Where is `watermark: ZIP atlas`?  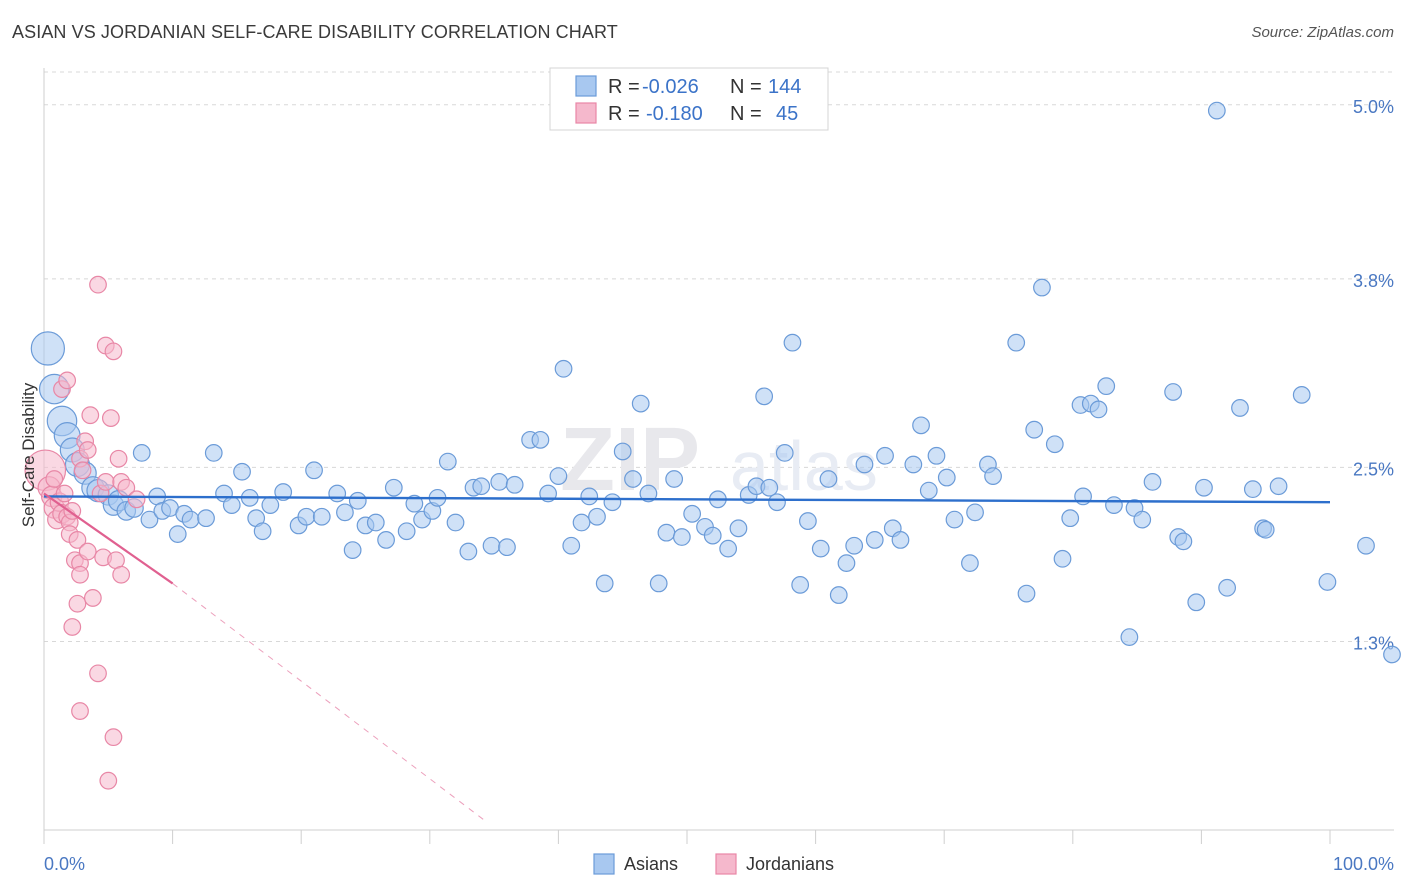 watermark: ZIP atlas is located at coordinates (719, 460).